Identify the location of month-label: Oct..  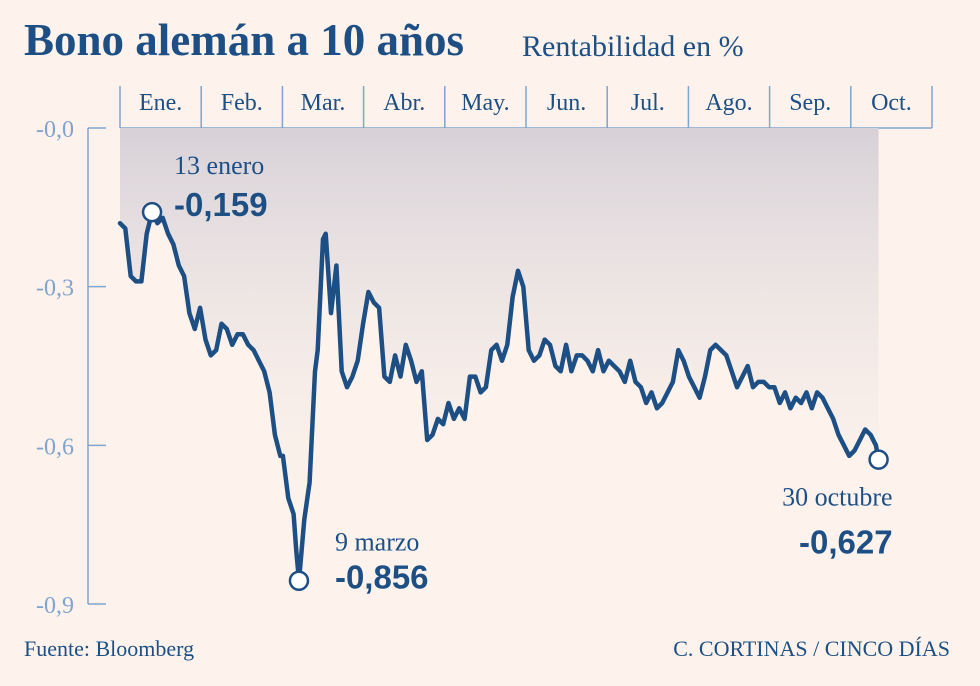
(891, 103).